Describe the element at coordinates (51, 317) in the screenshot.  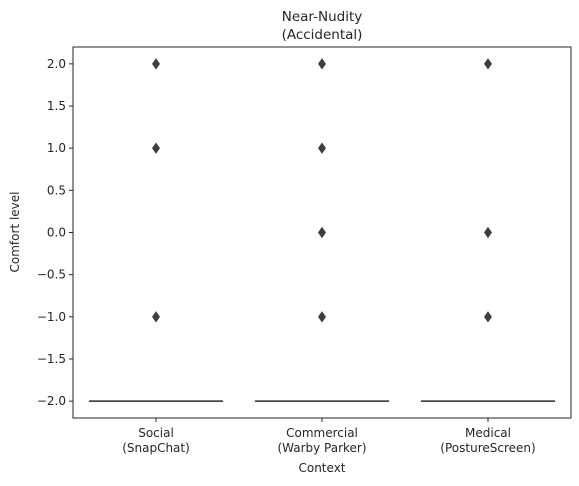
I see `y-tick-label: −1.0` at that location.